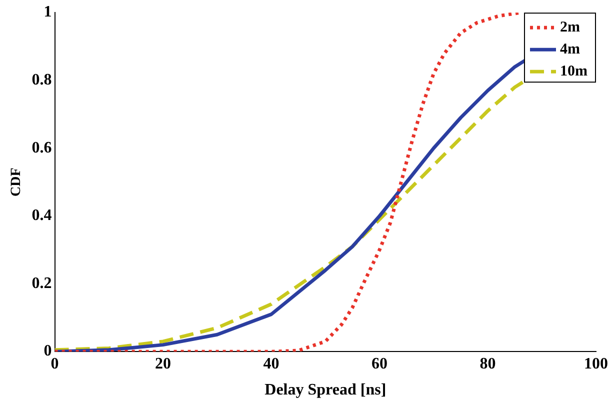 This screenshot has height=408, width=611. I want to click on x-tick-label: 80, so click(488, 363).